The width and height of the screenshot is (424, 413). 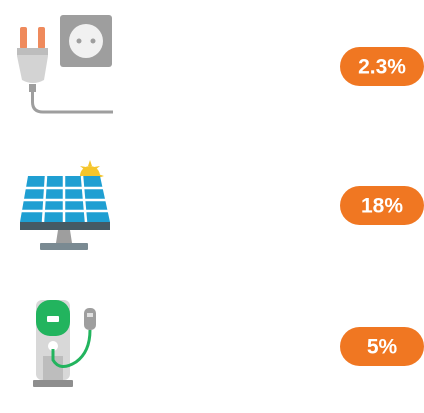 I want to click on badge-label: 5%, so click(x=382, y=347).